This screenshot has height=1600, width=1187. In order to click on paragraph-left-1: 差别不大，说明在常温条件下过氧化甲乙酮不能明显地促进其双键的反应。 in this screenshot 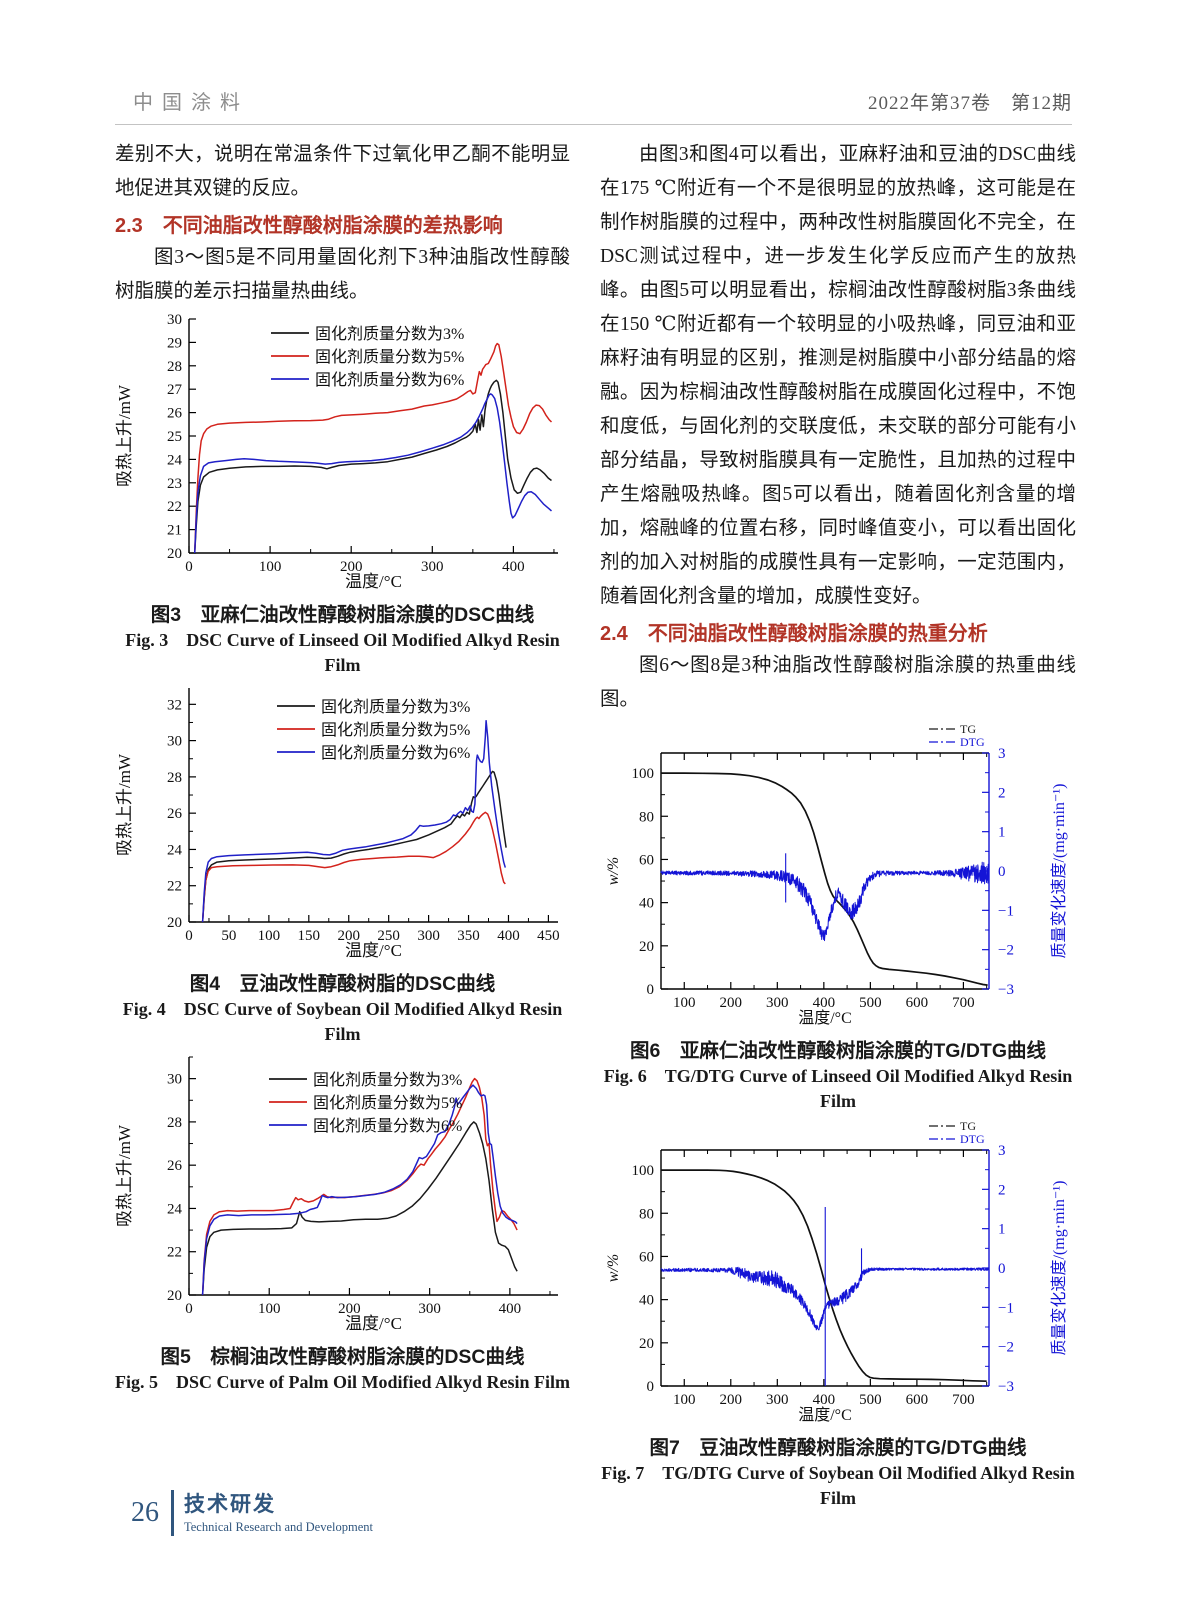, I will do `click(342, 171)`.